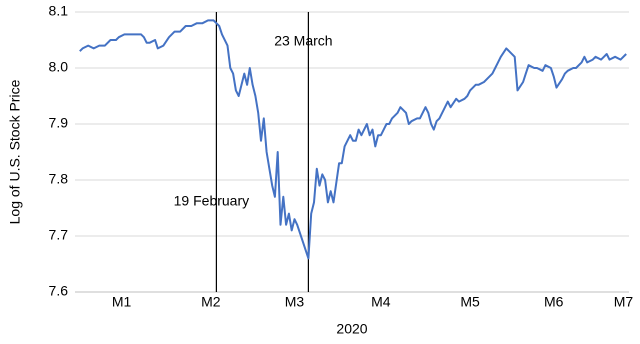 The width and height of the screenshot is (640, 344). What do you see at coordinates (59, 11) in the screenshot?
I see `y-tick-label: 8.1` at bounding box center [59, 11].